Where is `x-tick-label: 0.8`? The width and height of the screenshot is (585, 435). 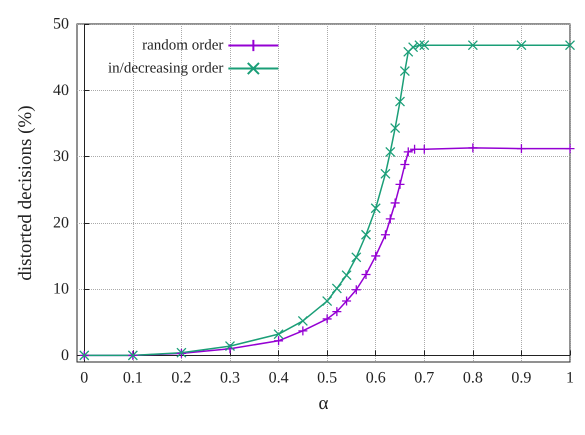 x-tick-label: 0.8 is located at coordinates (472, 378).